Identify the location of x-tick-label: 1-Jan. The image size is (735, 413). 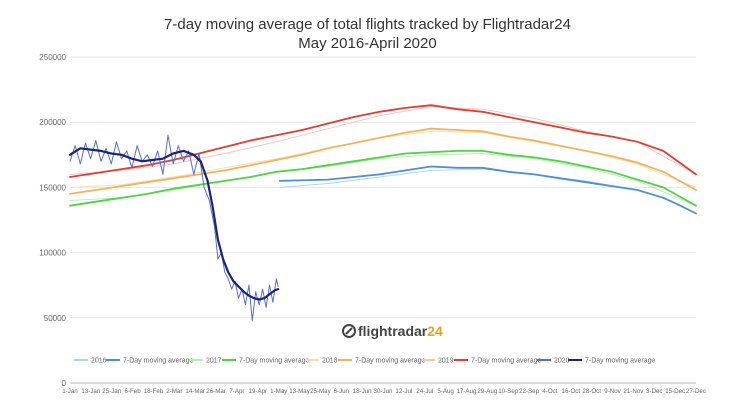
(70, 391).